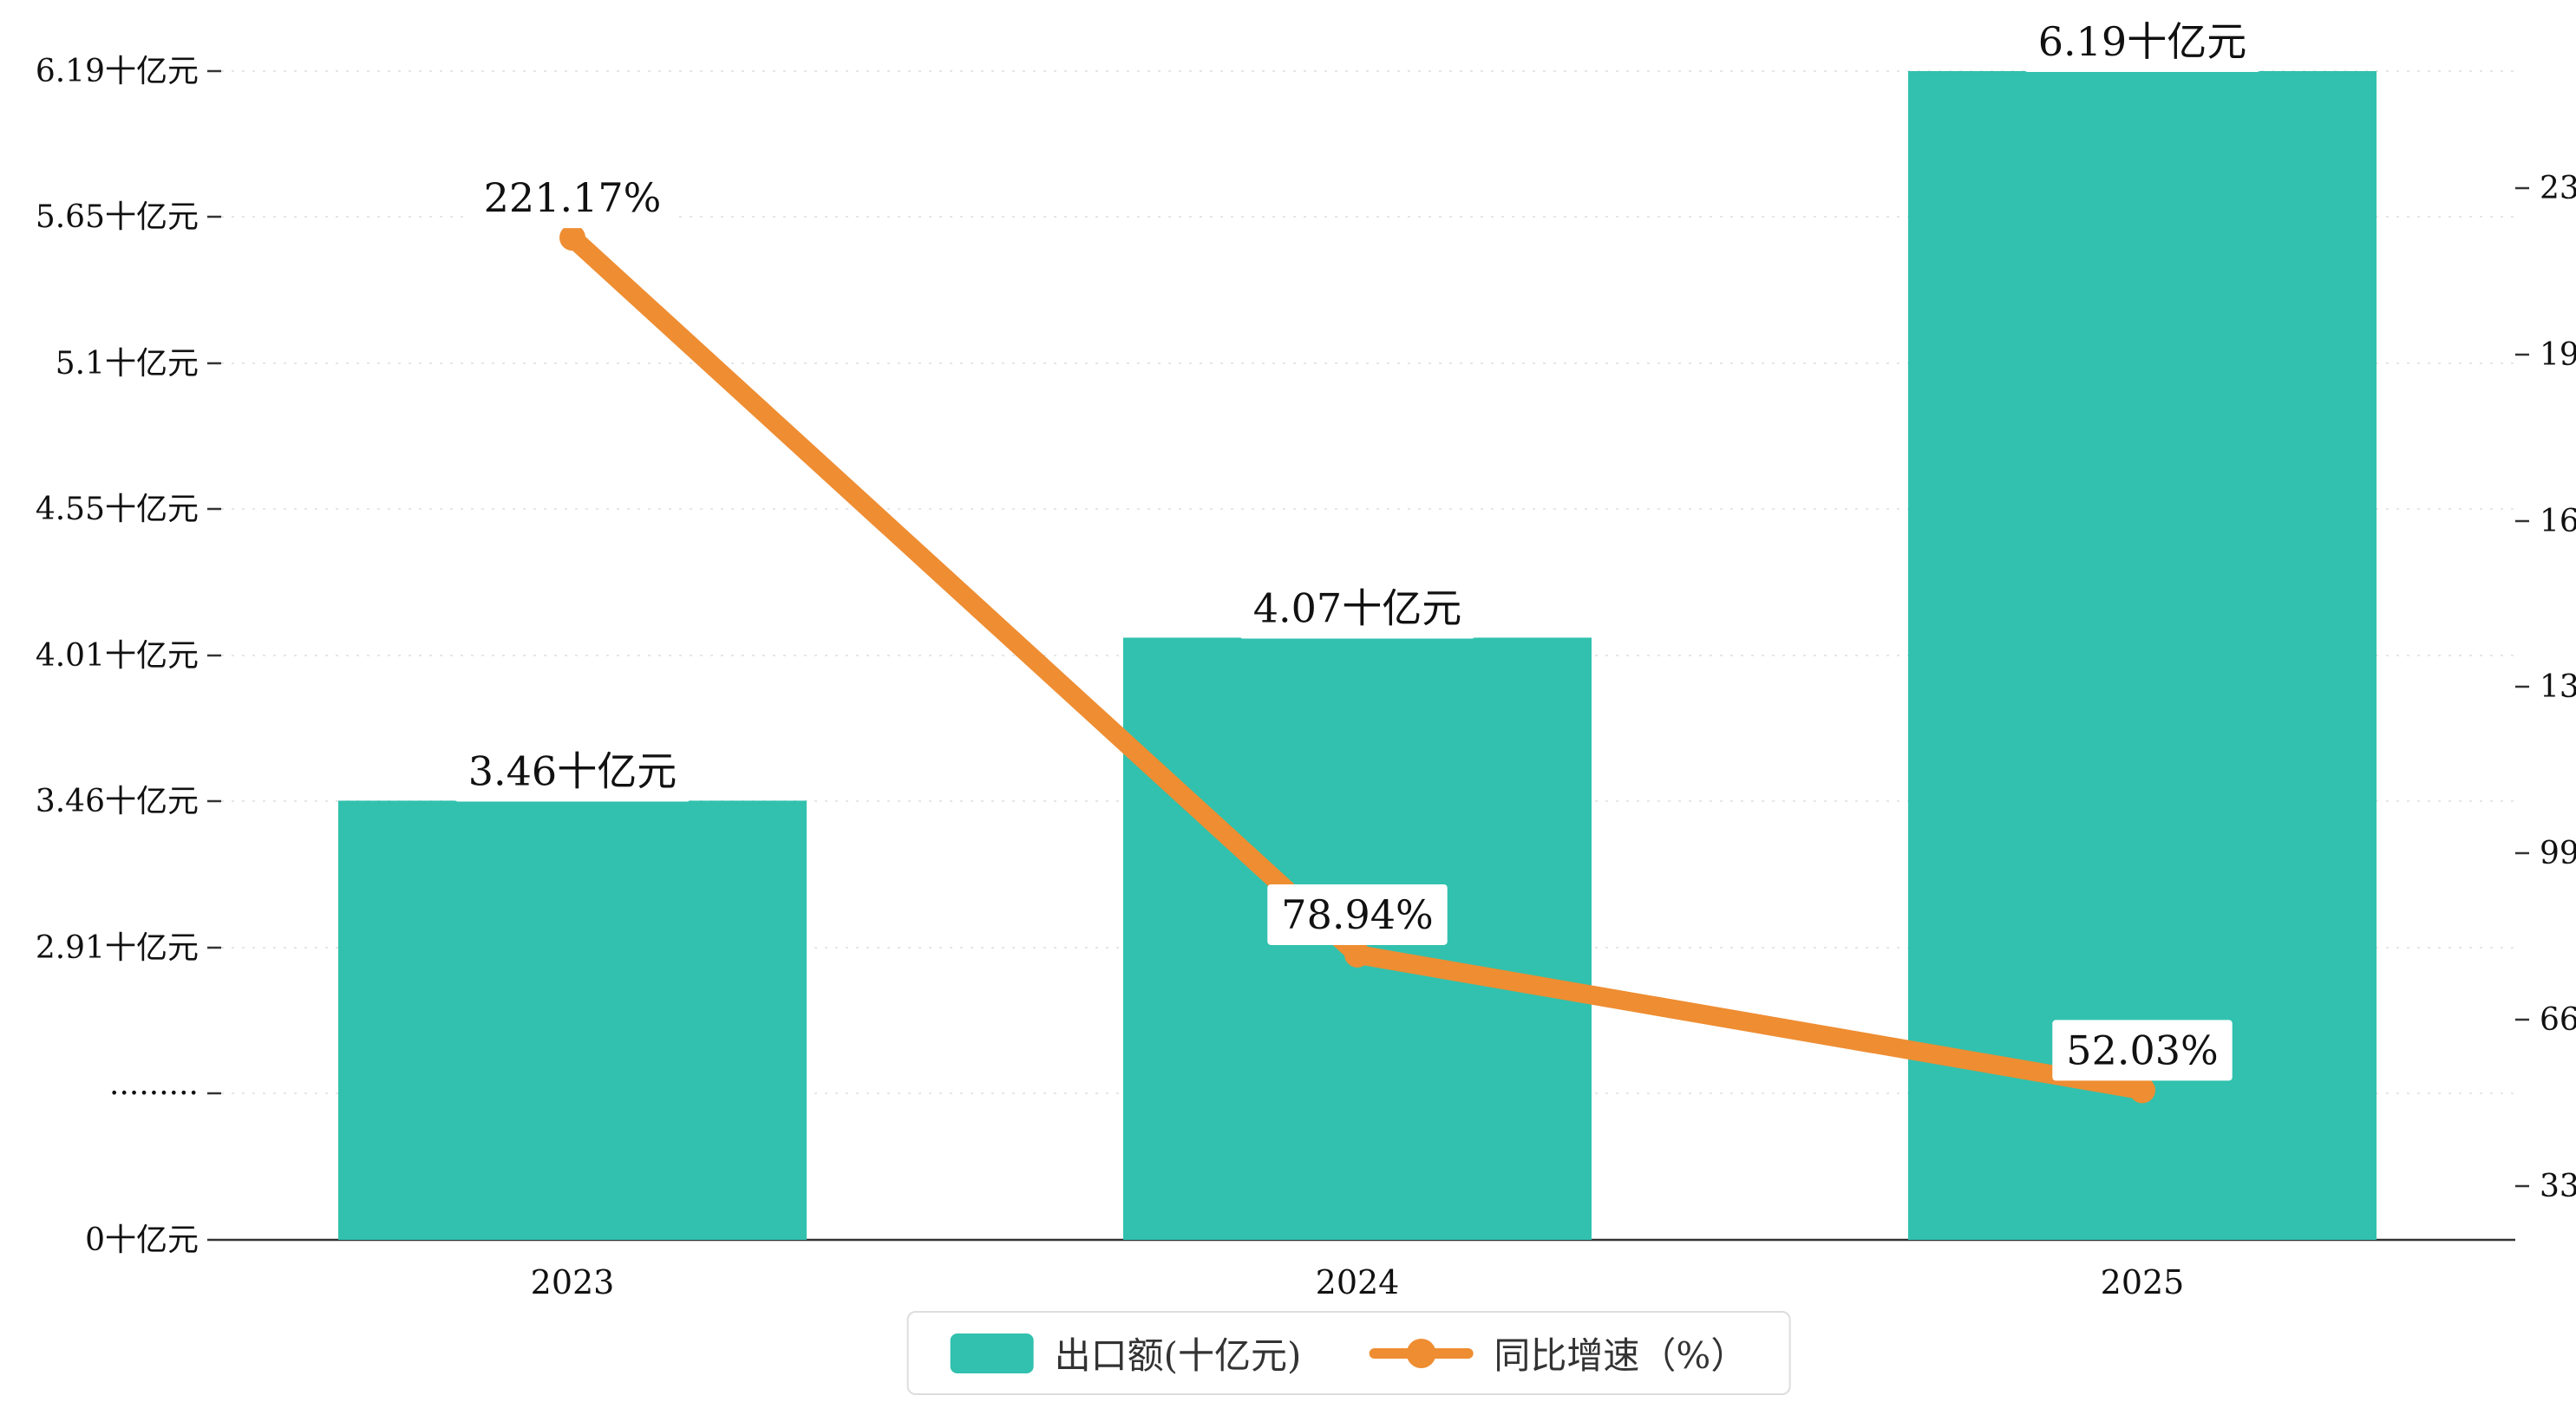 The height and width of the screenshot is (1415, 2576). I want to click on bar-value-label-2024: 4.07十亿元, so click(1357, 607).